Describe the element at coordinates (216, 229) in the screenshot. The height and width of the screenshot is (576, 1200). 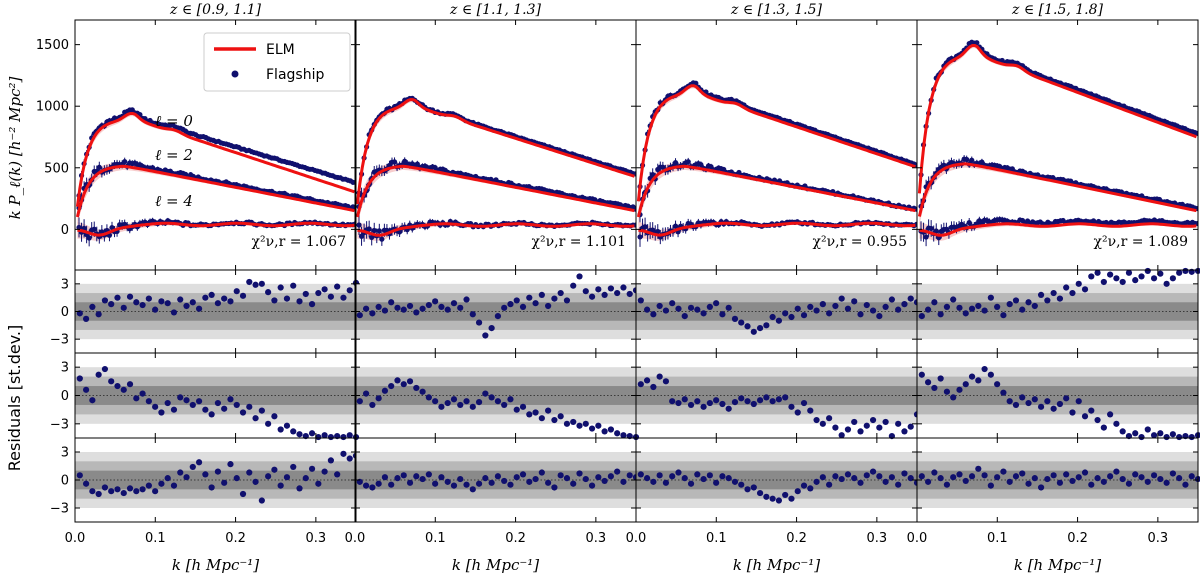
I see `model-line-l4` at that location.